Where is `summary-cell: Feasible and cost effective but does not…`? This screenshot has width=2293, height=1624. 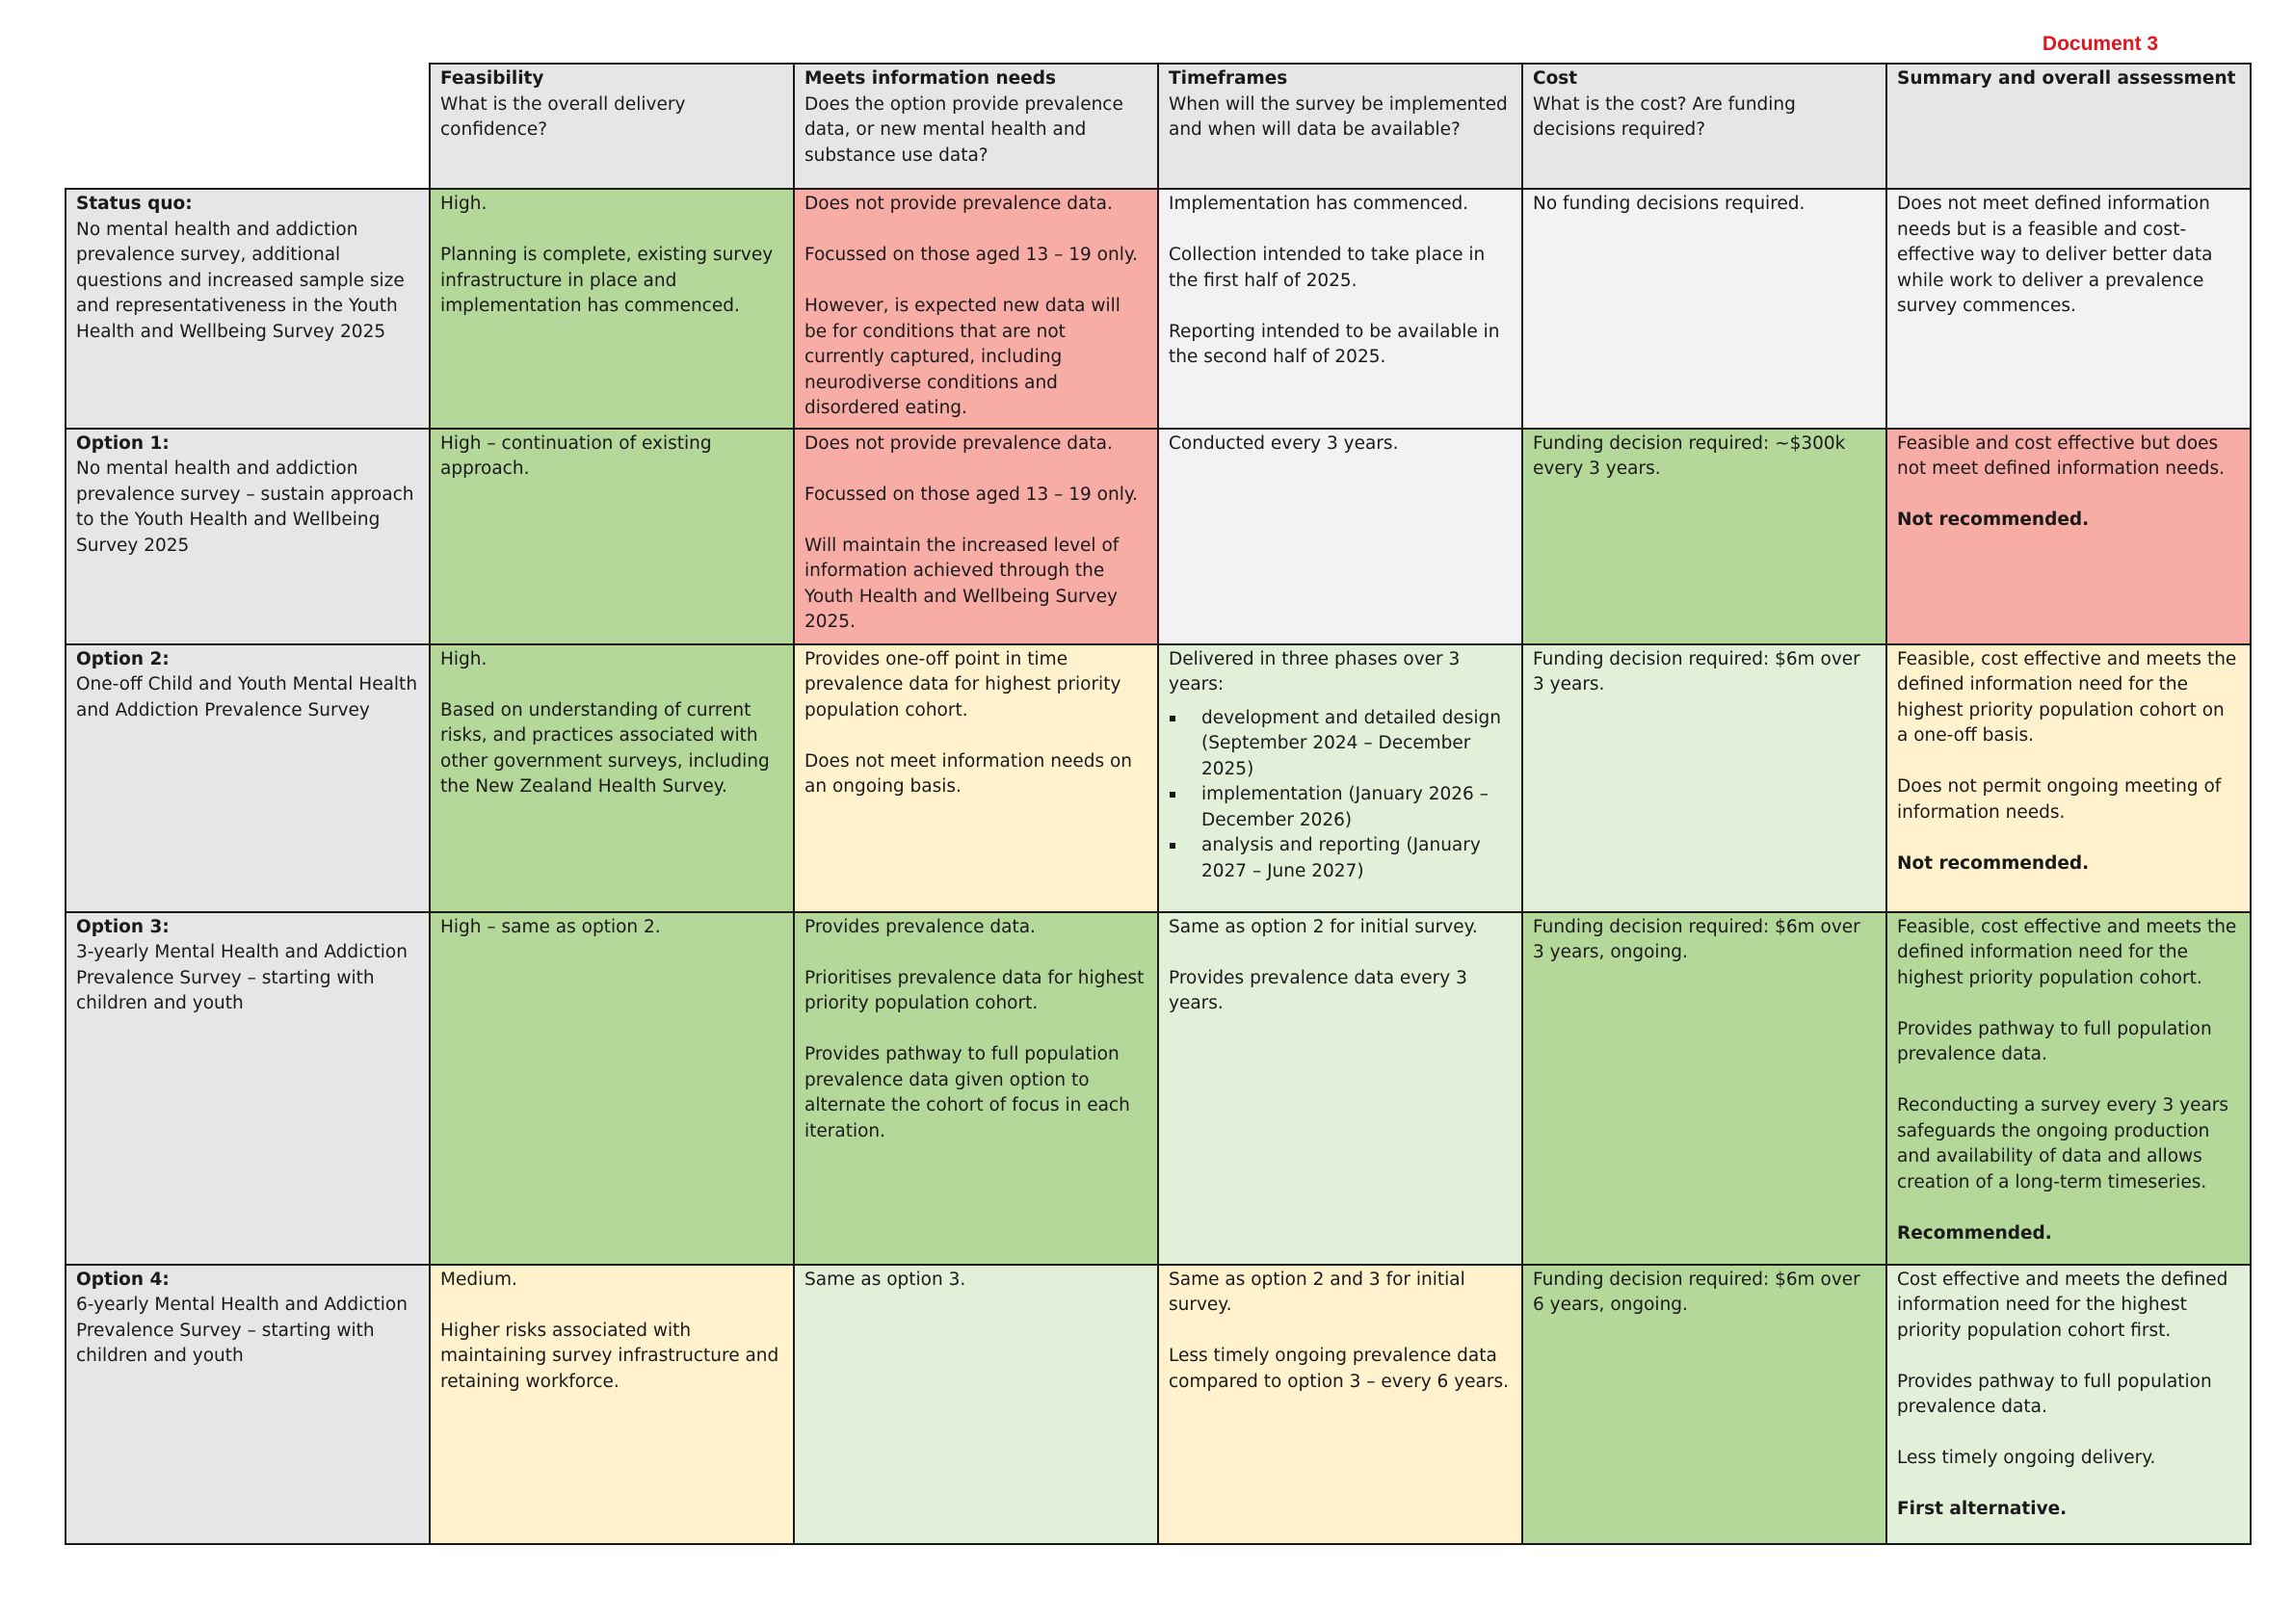
summary-cell: Feasible and cost effective but does not… is located at coordinates (2068, 536).